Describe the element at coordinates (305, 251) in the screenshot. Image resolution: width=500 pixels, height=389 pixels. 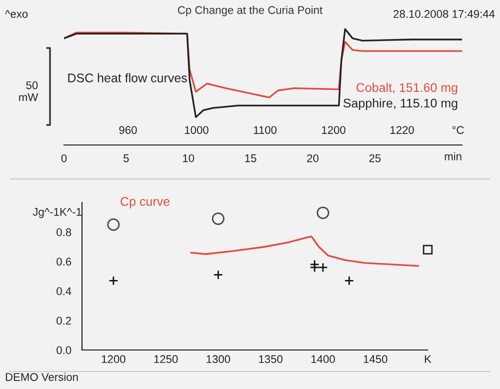
I see `line-series` at that location.